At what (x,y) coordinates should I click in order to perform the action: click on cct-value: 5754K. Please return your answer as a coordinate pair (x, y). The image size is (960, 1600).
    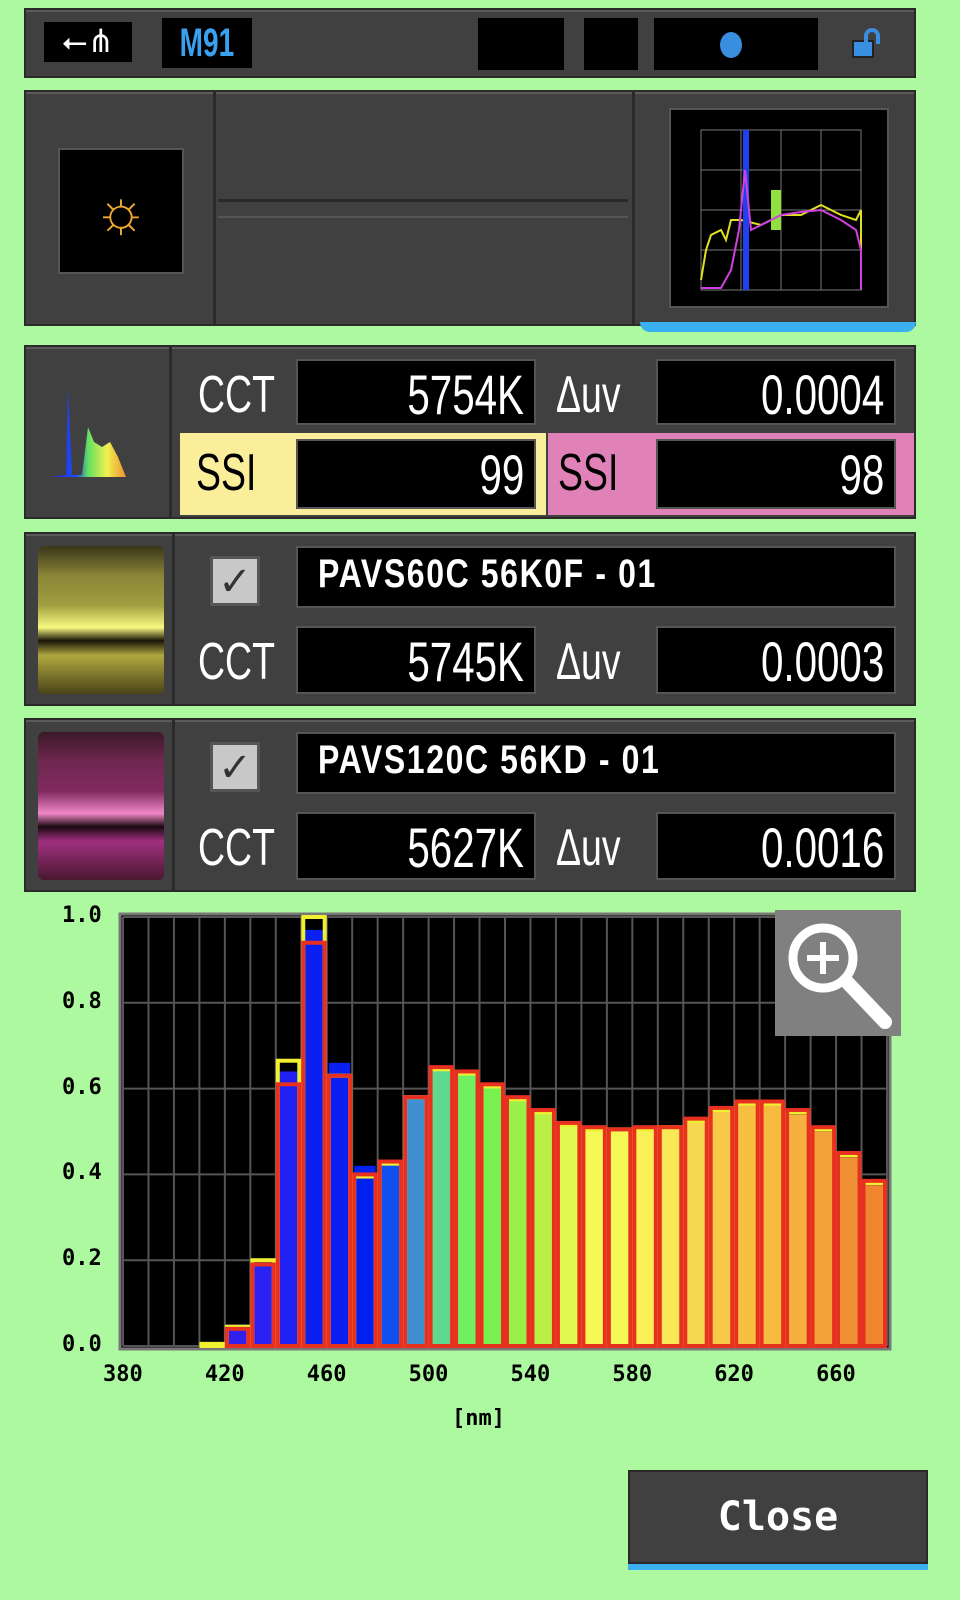
    Looking at the image, I should click on (465, 394).